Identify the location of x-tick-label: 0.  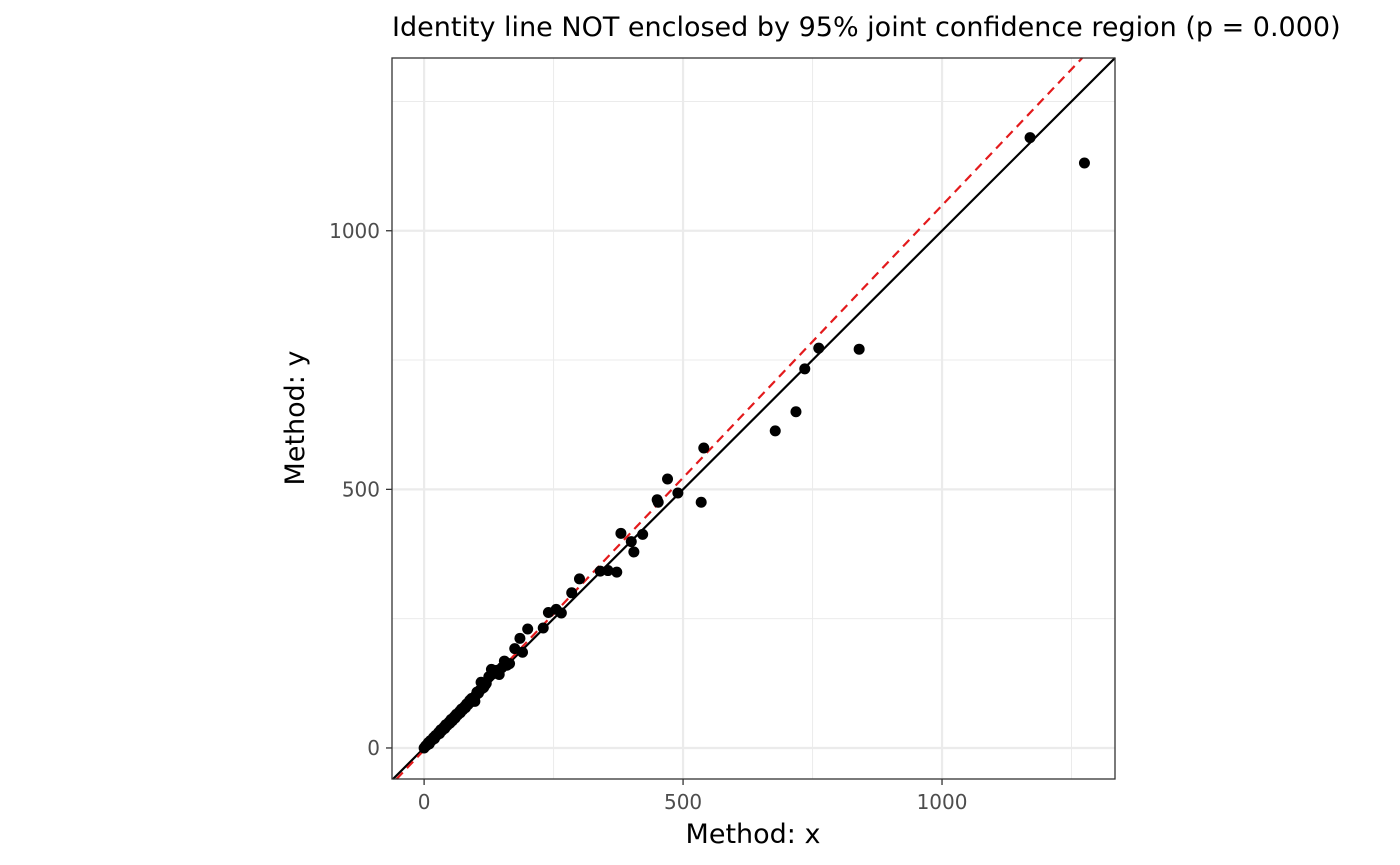
(424, 802).